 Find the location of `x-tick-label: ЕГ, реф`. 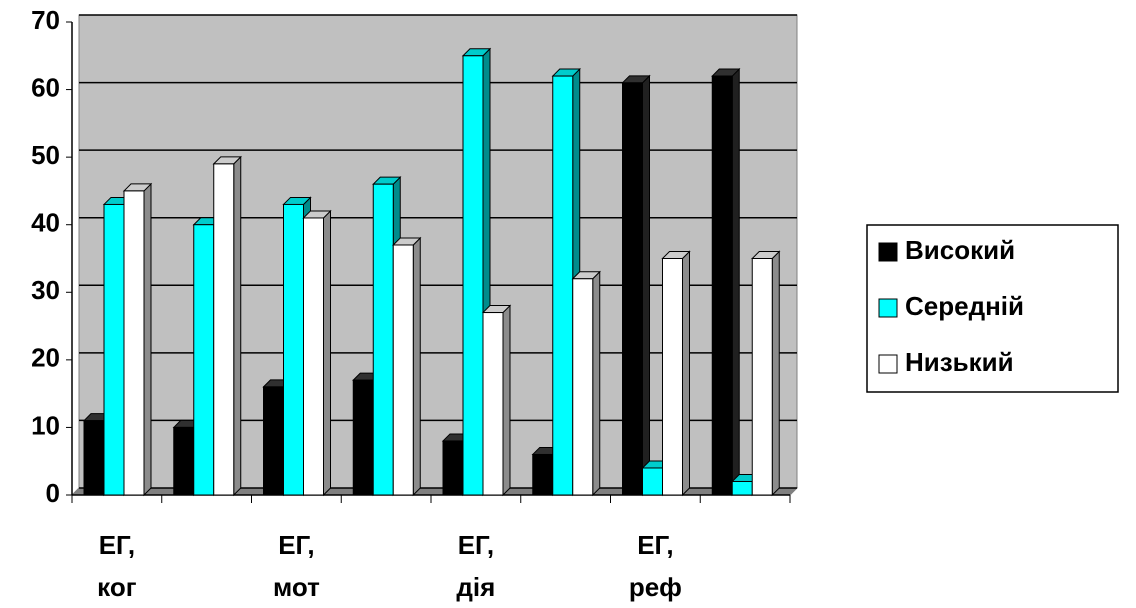

x-tick-label: ЕГ, реф is located at coordinates (655, 566).